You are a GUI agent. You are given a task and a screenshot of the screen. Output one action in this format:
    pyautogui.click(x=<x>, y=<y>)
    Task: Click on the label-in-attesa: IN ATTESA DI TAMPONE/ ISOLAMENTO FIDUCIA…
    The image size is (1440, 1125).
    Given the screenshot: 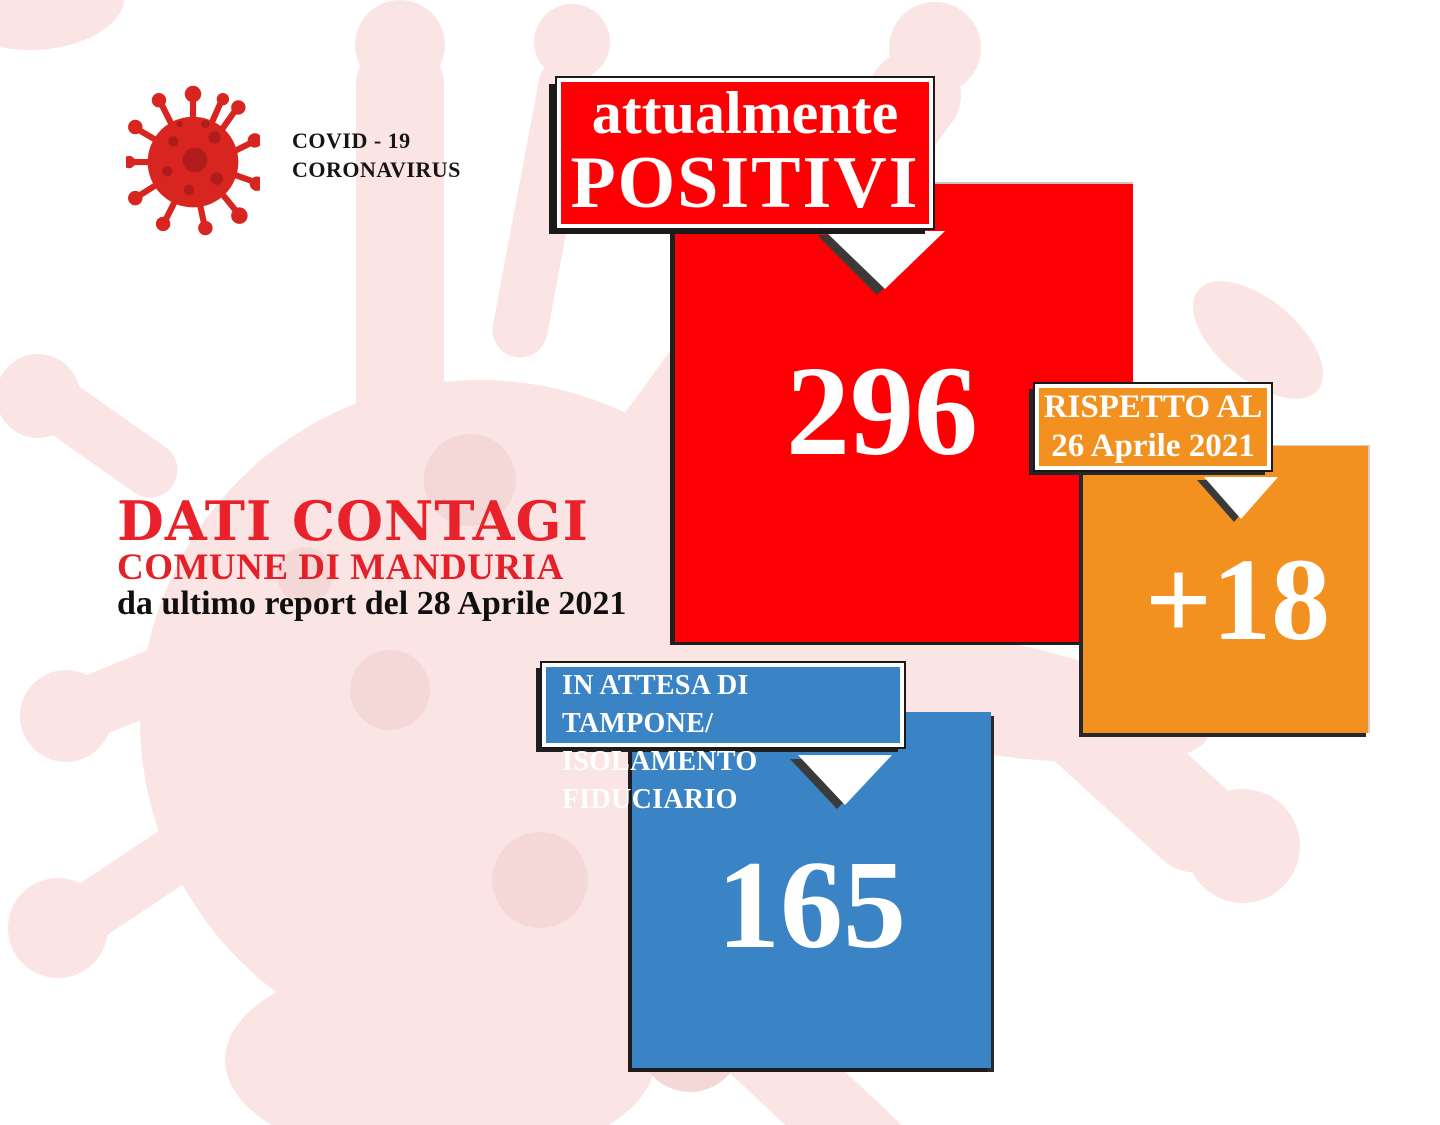 What is the action you would take?
    pyautogui.click(x=723, y=738)
    